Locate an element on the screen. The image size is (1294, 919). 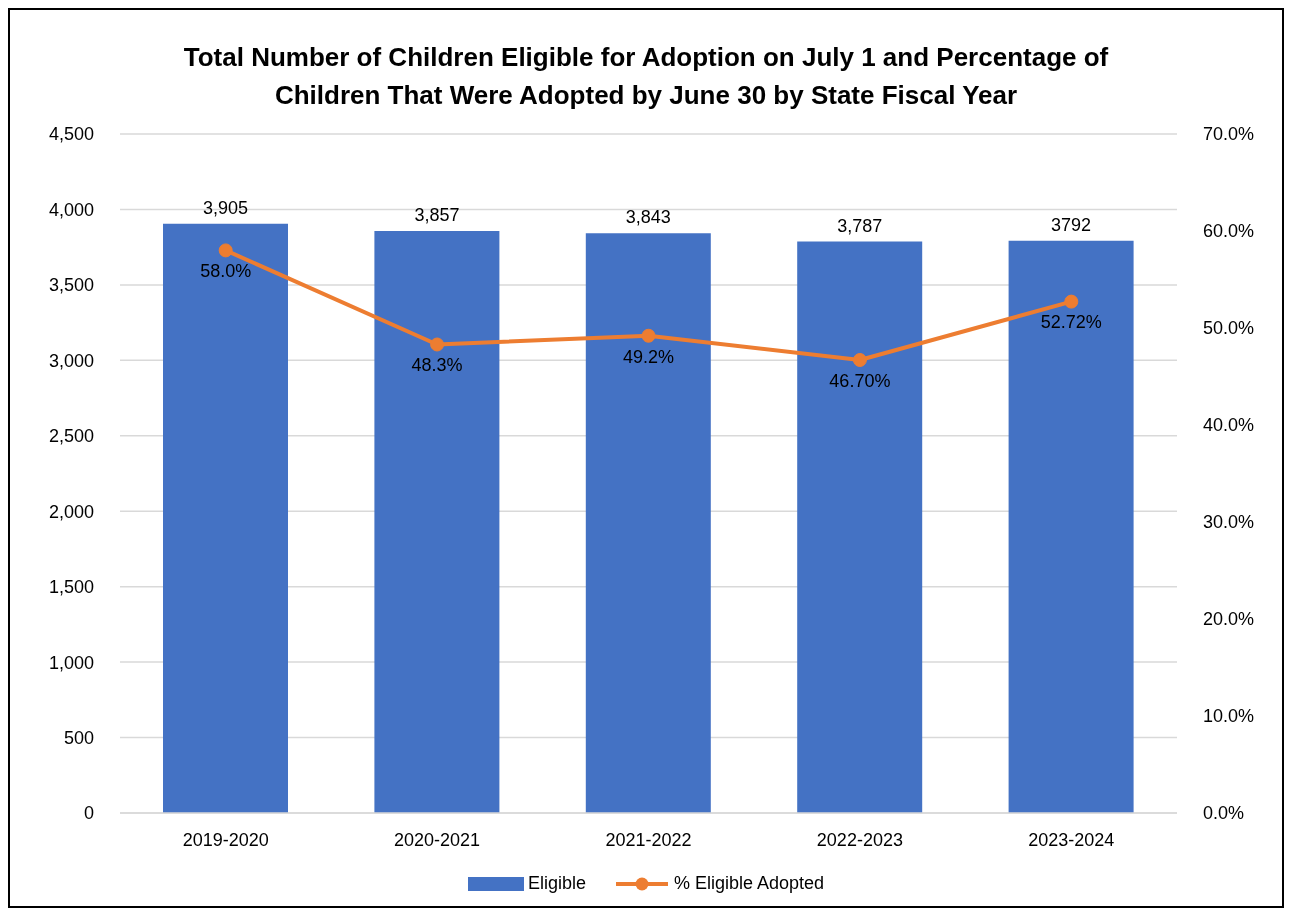
y-tick-label: 3,000 is located at coordinates (71, 360).